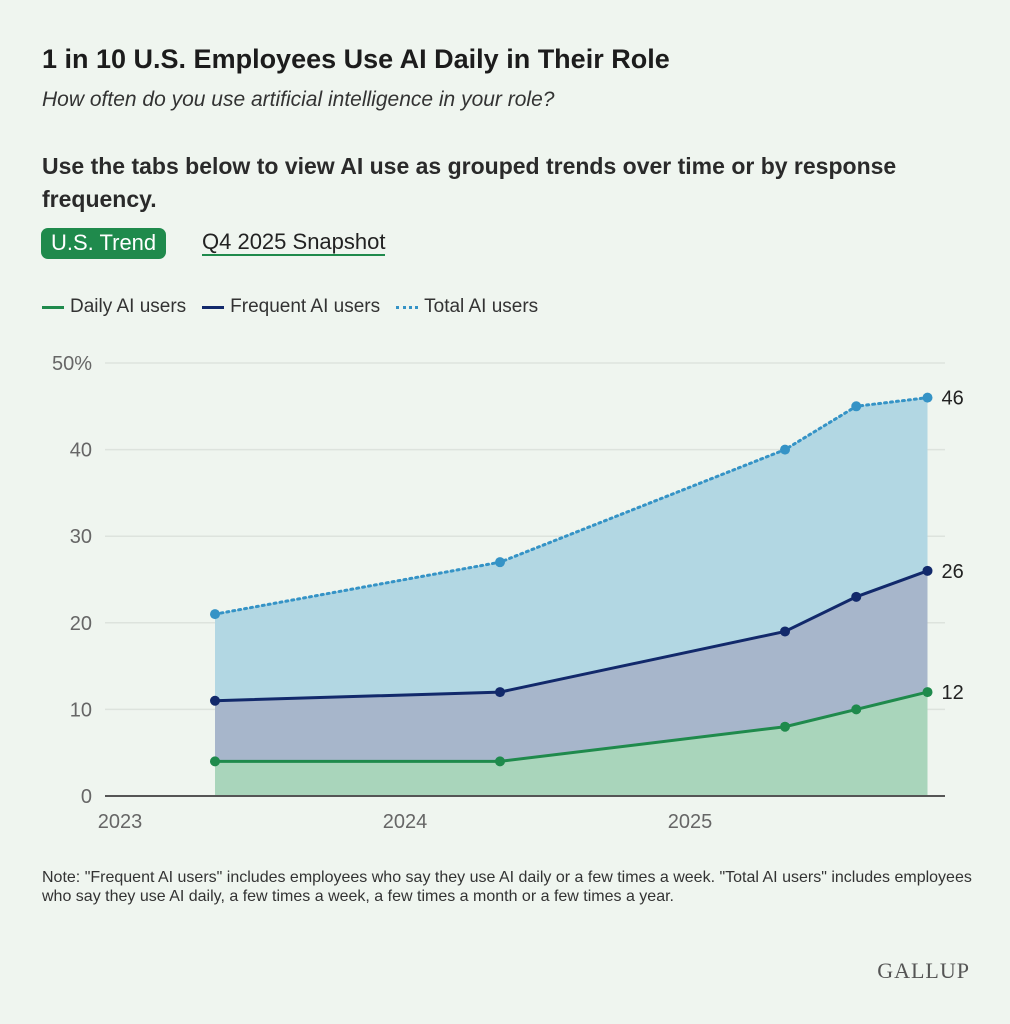 Image resolution: width=1010 pixels, height=1024 pixels. I want to click on x-tick-label: 2025, so click(690, 822).